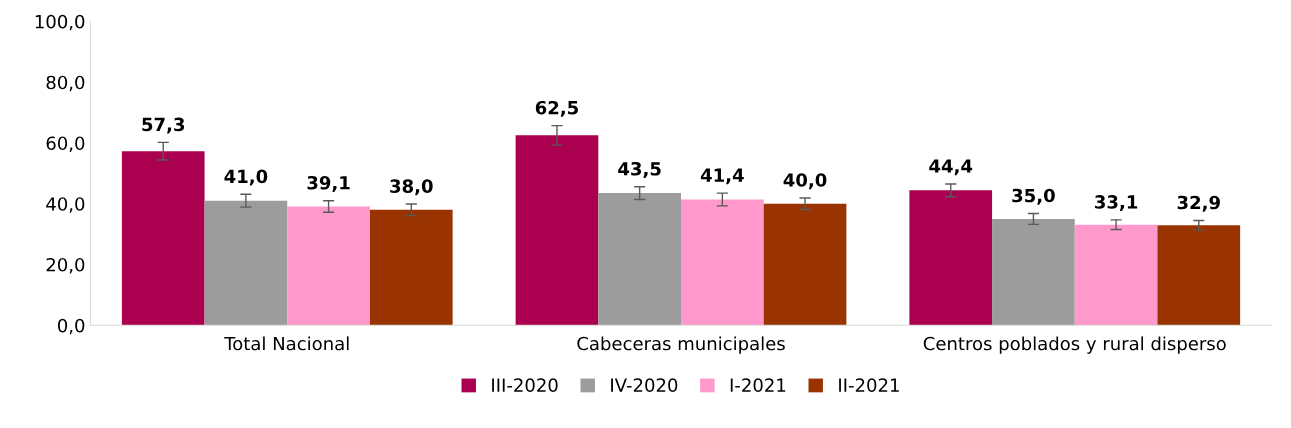 This screenshot has height=428, width=1291. What do you see at coordinates (1074, 345) in the screenshot?
I see `x-tick-label: Centros poblados y rural disperso` at bounding box center [1074, 345].